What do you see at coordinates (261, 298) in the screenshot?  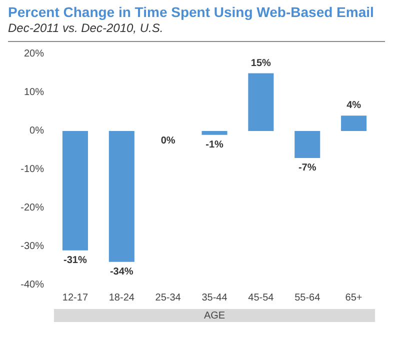 I see `x-tick-label: 45-54` at bounding box center [261, 298].